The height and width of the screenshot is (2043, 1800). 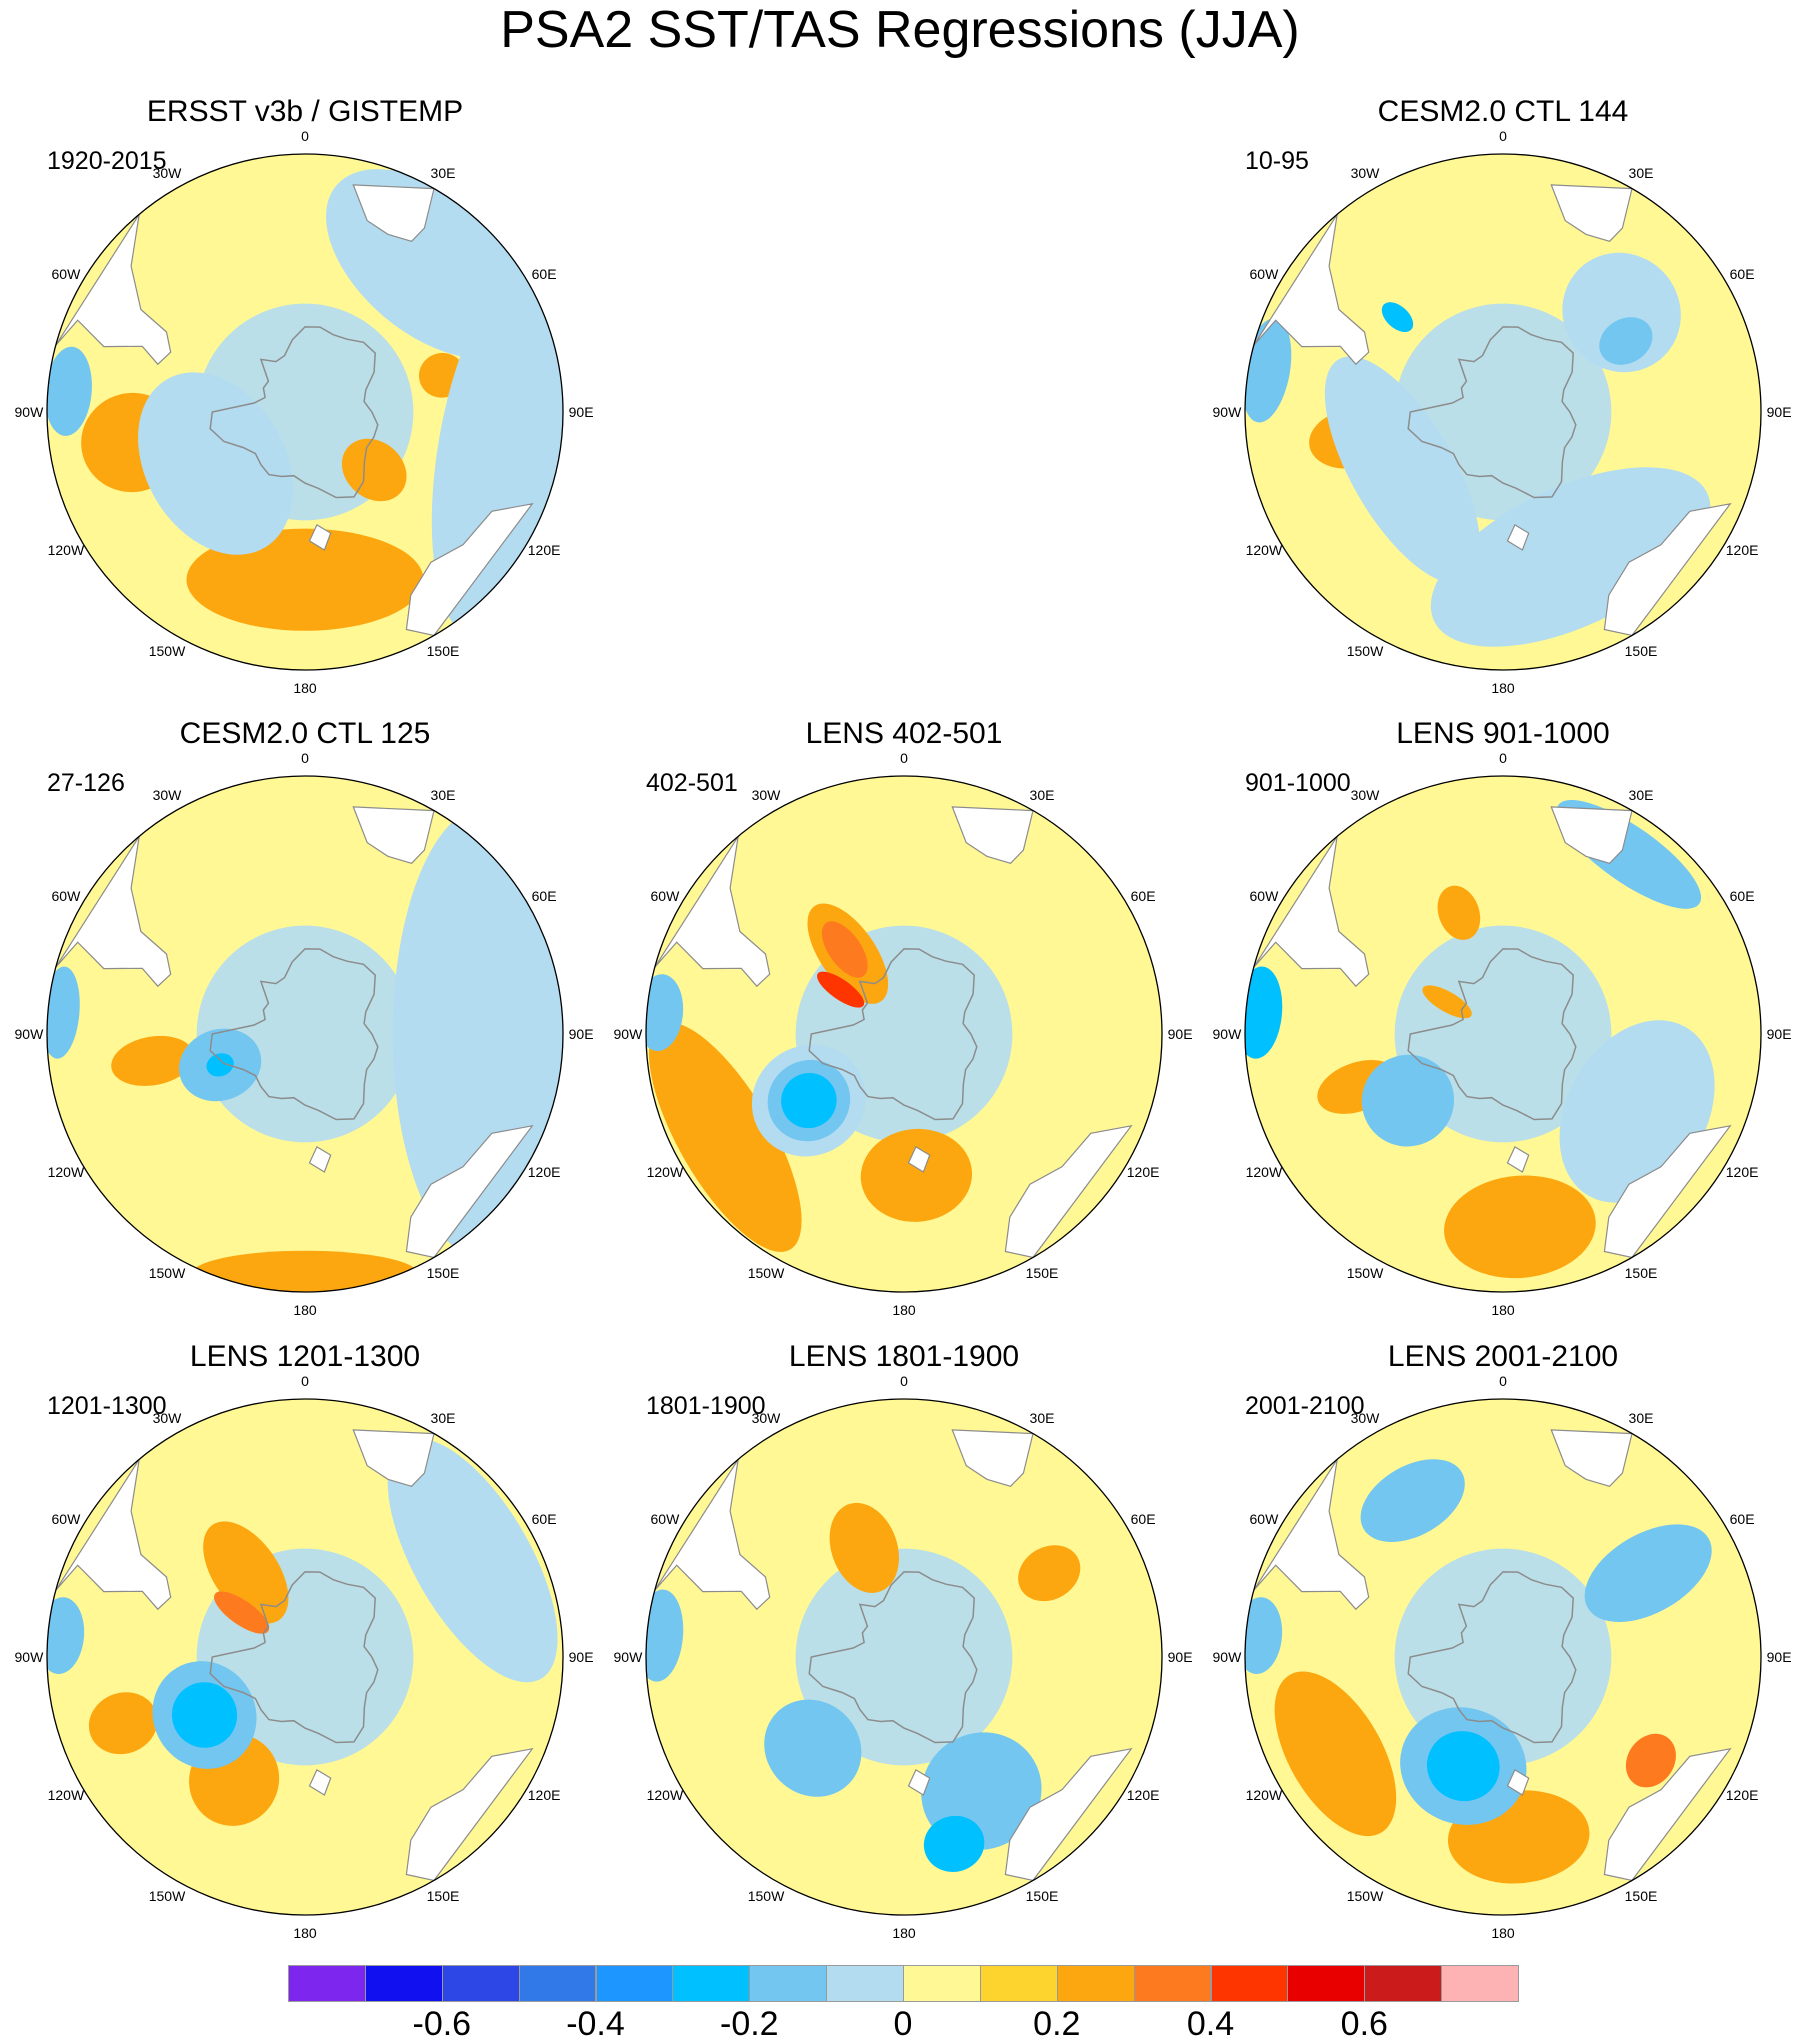 What do you see at coordinates (1364, 2024) in the screenshot?
I see `colorbar-tick-label: 0.6` at bounding box center [1364, 2024].